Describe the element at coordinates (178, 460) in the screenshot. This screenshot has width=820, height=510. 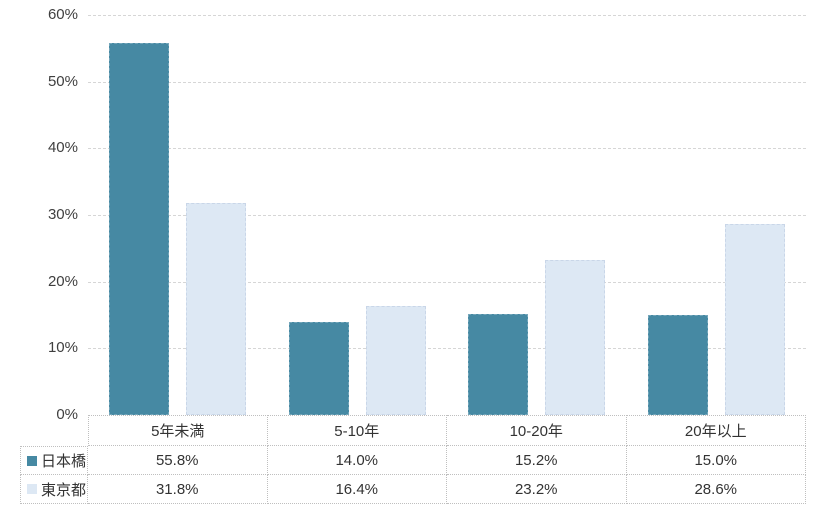
I see `value-cell: 55.8%` at that location.